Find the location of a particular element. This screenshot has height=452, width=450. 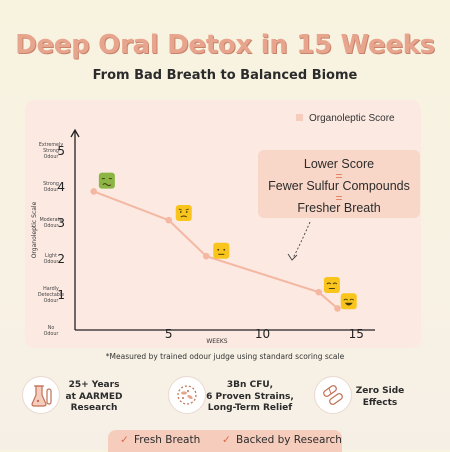

feature-research-line-2: at AARMED is located at coordinates (94, 396).